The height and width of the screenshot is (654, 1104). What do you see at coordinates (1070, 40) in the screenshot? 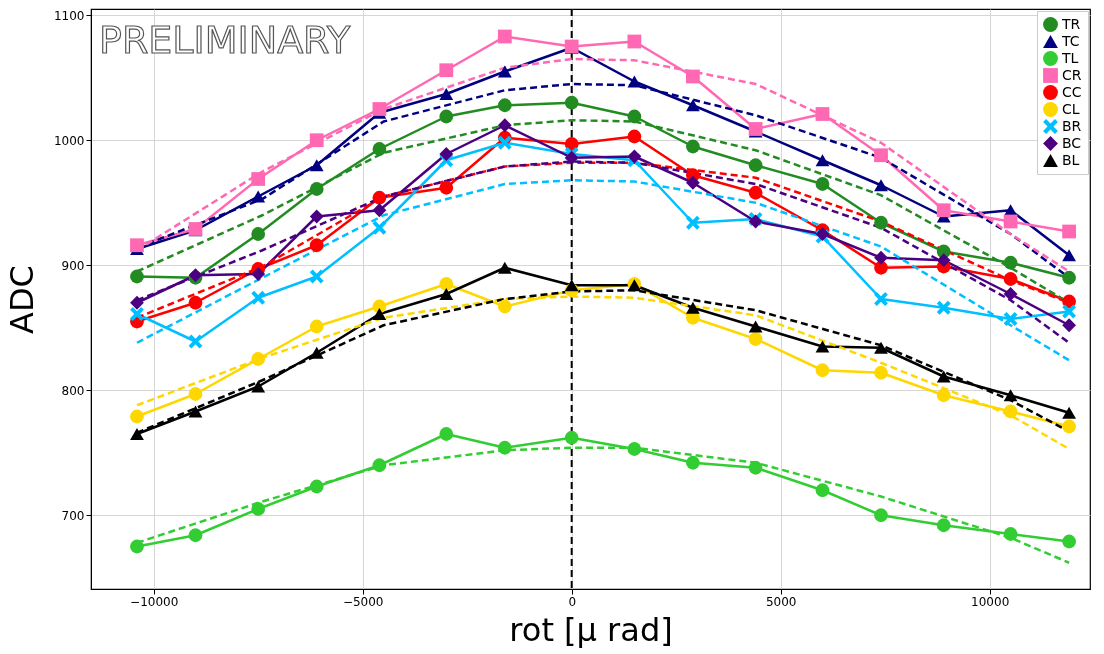
I see `legend-label: TC` at bounding box center [1070, 40].